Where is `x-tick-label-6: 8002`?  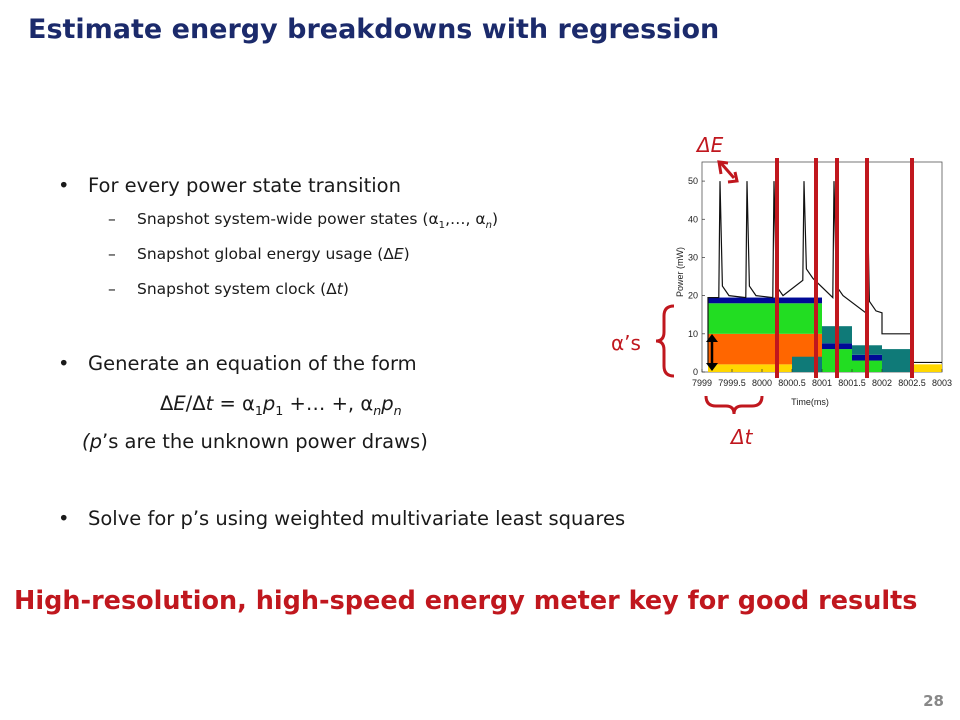 x-tick-label-6: 8002 is located at coordinates (882, 383).